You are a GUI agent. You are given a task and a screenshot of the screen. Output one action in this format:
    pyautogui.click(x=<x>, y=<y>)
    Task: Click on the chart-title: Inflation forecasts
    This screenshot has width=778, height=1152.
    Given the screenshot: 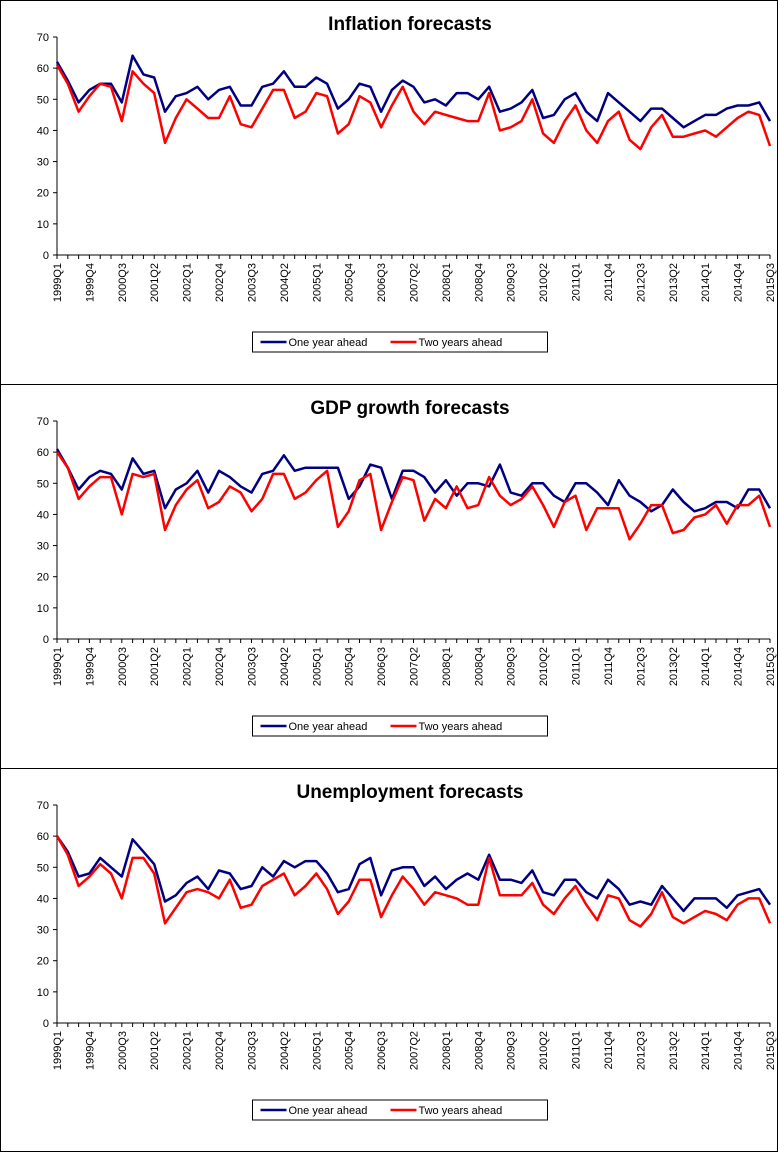 What is the action you would take?
    pyautogui.click(x=410, y=24)
    